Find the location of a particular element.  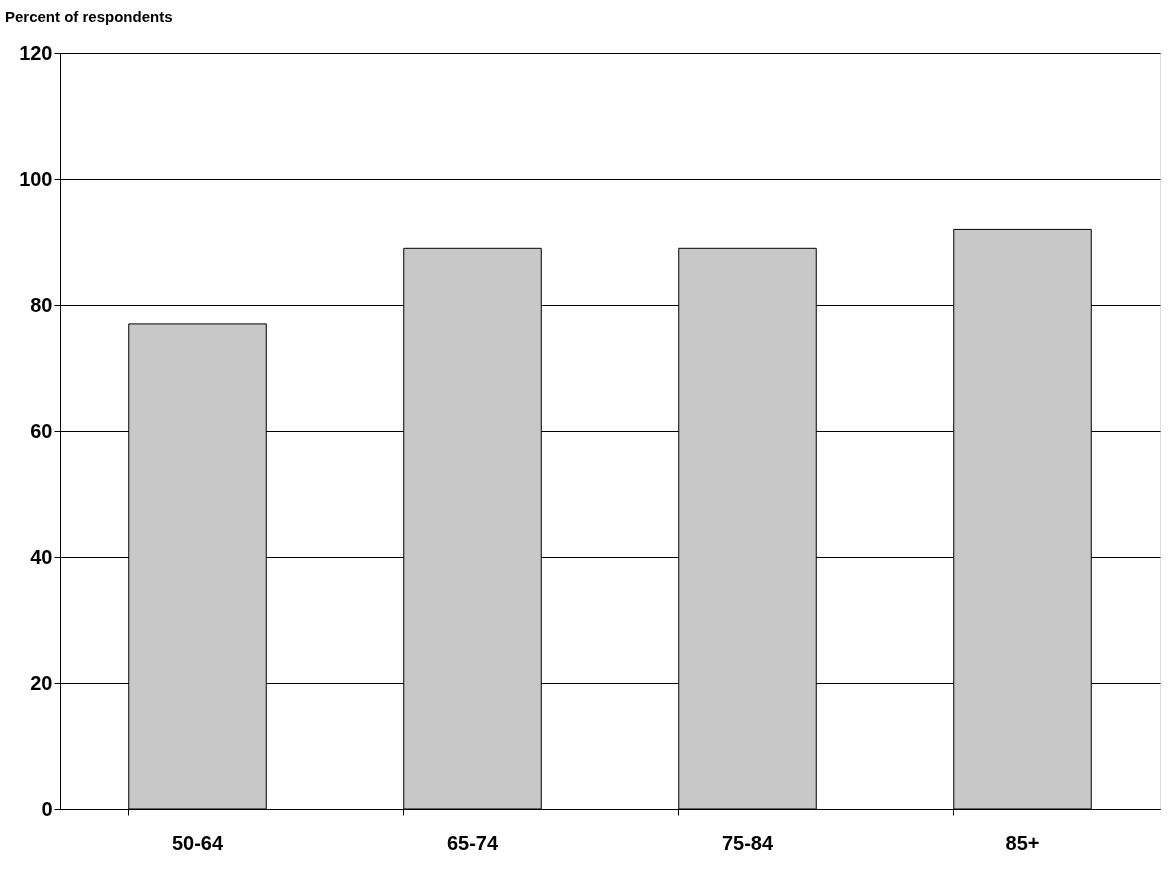

x-tick-label: 50-64 is located at coordinates (197, 842).